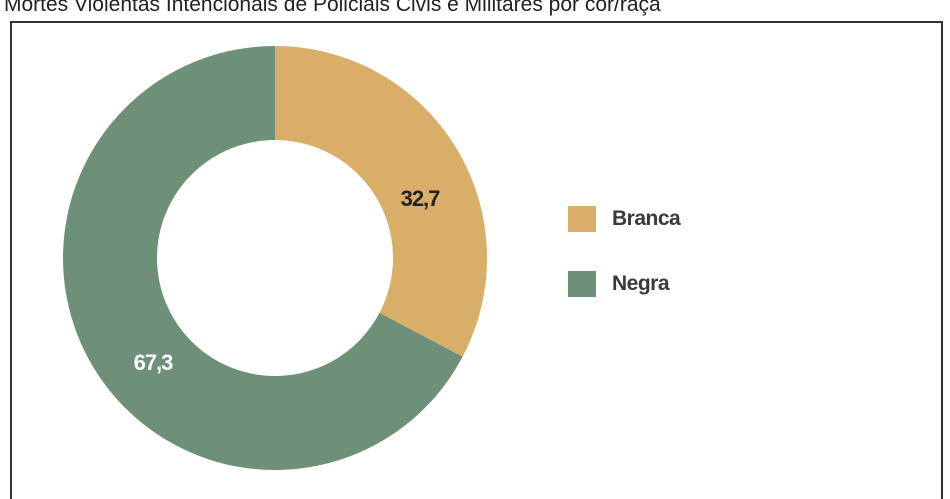 The image size is (950, 499). Describe the element at coordinates (381, 201) in the screenshot. I see `donut-slice-branca` at that location.